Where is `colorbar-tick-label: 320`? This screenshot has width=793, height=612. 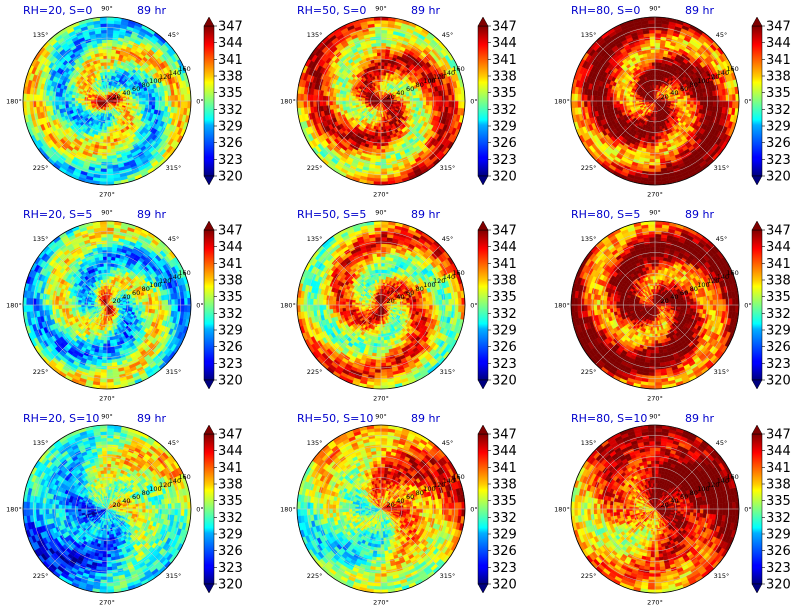 colorbar-tick-label: 320 is located at coordinates (504, 177).